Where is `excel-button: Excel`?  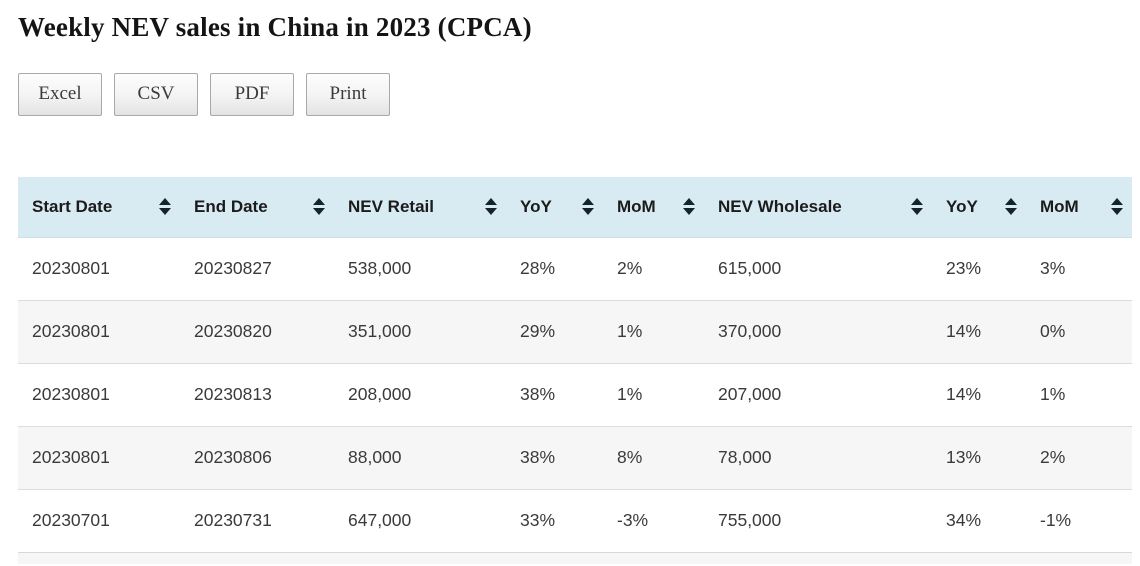 excel-button: Excel is located at coordinates (60, 94).